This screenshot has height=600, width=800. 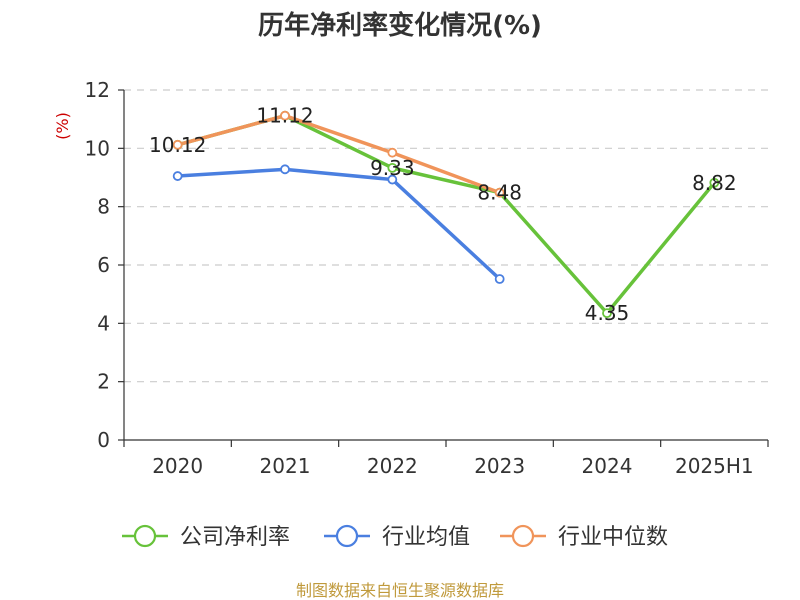 What do you see at coordinates (177, 466) in the screenshot?
I see `x-tick-label: 2020` at bounding box center [177, 466].